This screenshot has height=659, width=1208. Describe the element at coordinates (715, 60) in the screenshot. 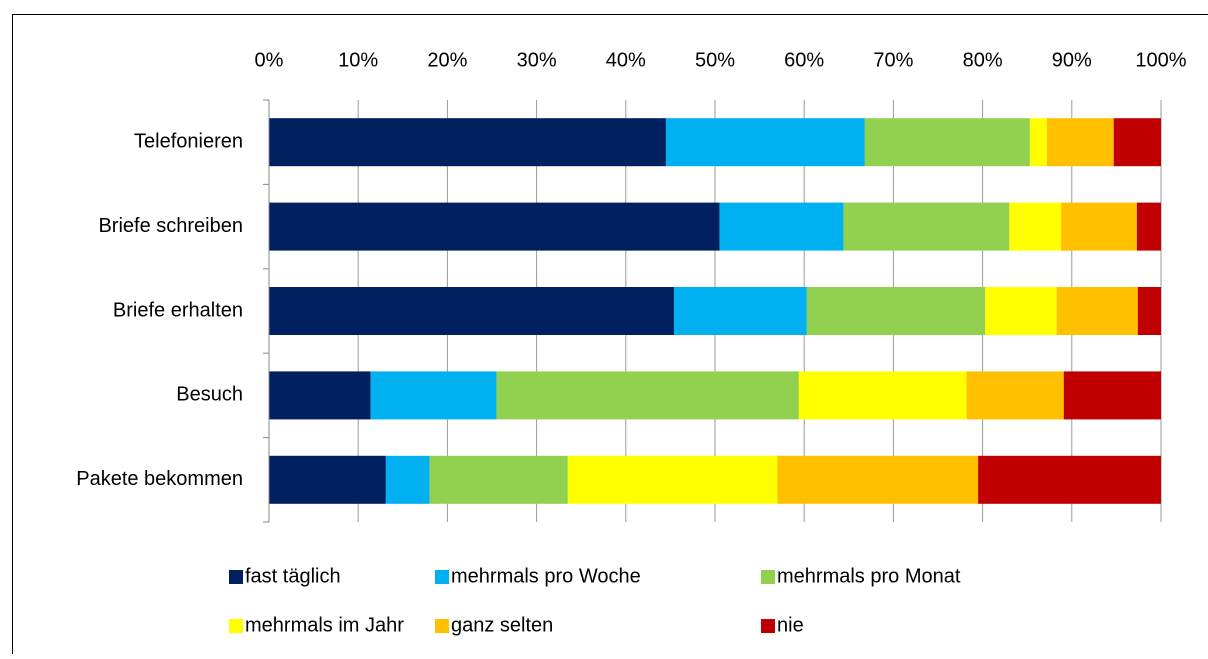

I see `x-tick-label: 50%` at that location.